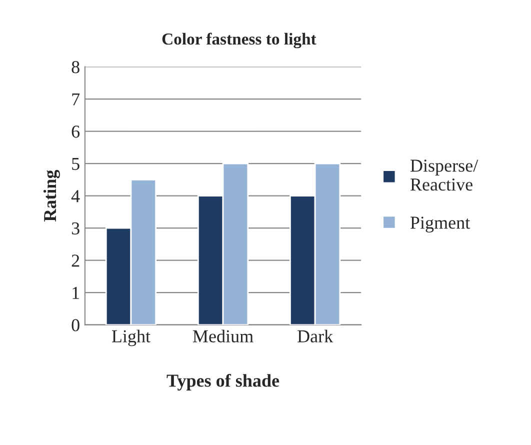 The image size is (531, 445). I want to click on y-tick-label: 2, so click(76, 260).